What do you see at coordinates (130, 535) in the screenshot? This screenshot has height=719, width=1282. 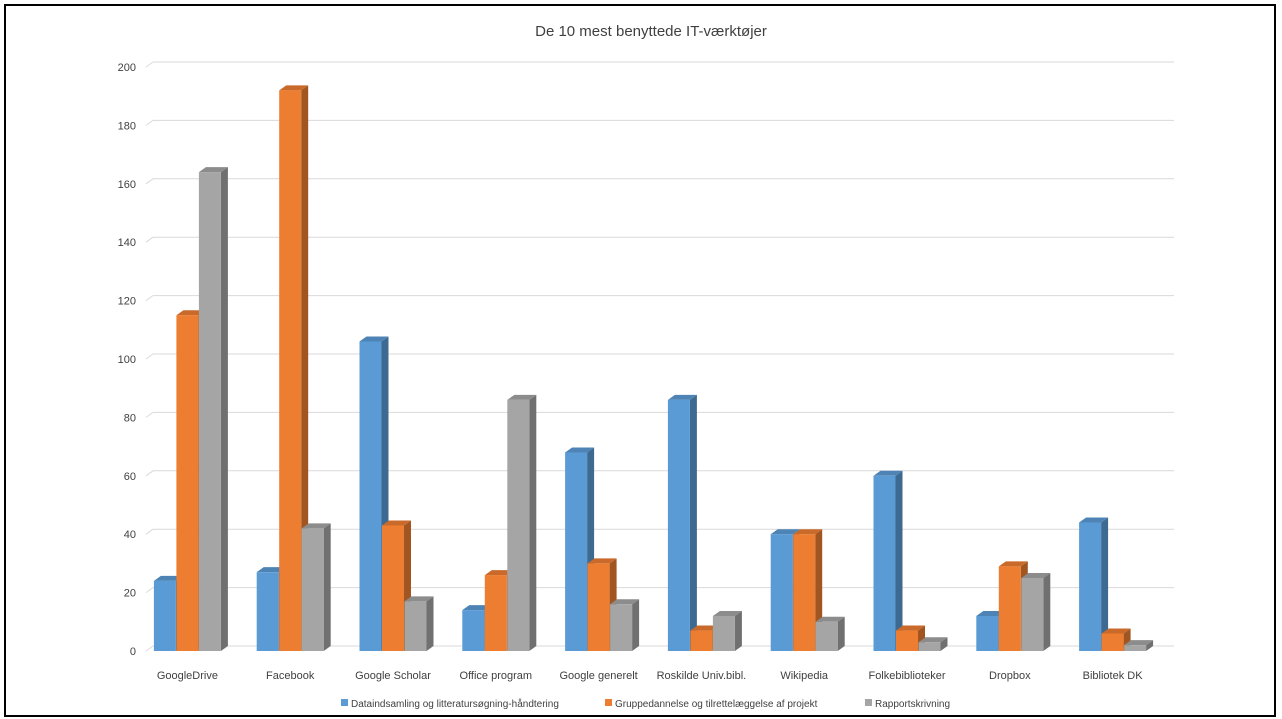 I see `y-tick-label: 40` at bounding box center [130, 535].